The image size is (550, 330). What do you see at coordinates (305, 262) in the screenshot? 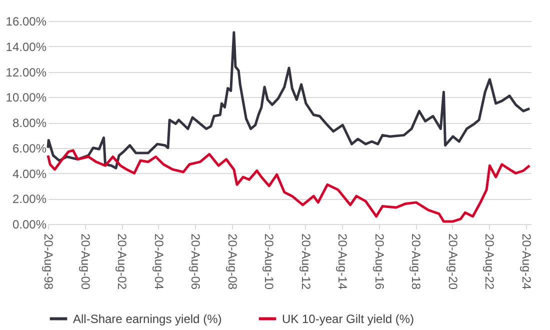
I see `x-tick-label: 20-Aug-12` at bounding box center [305, 262].